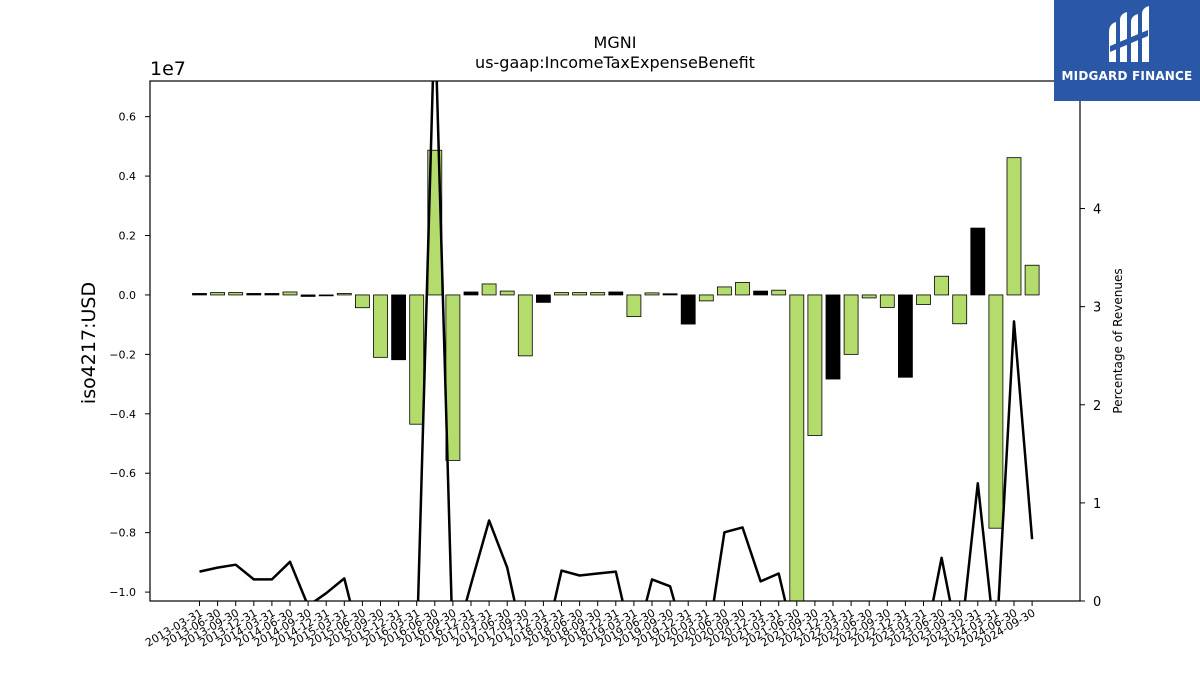 This screenshot has width=1200, height=675. I want to click on y-offset-label: 1e7, so click(168, 69).